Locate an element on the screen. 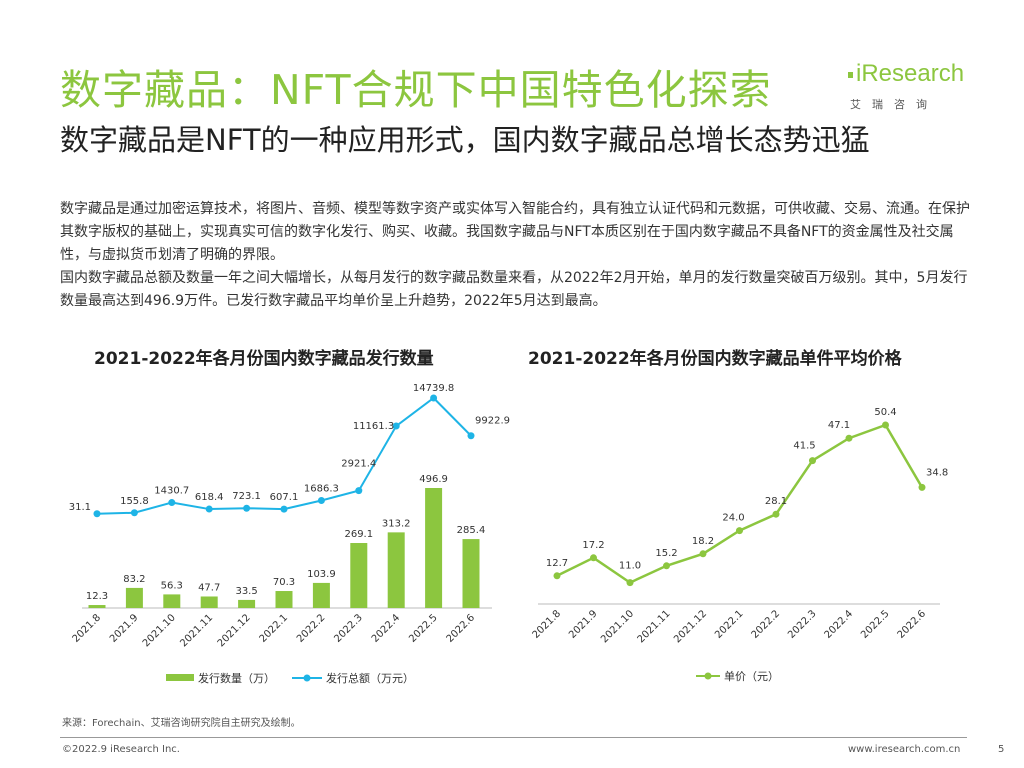 The width and height of the screenshot is (1024, 768). footer-copyright: ©2022.9 iResearch Inc. is located at coordinates (121, 749).